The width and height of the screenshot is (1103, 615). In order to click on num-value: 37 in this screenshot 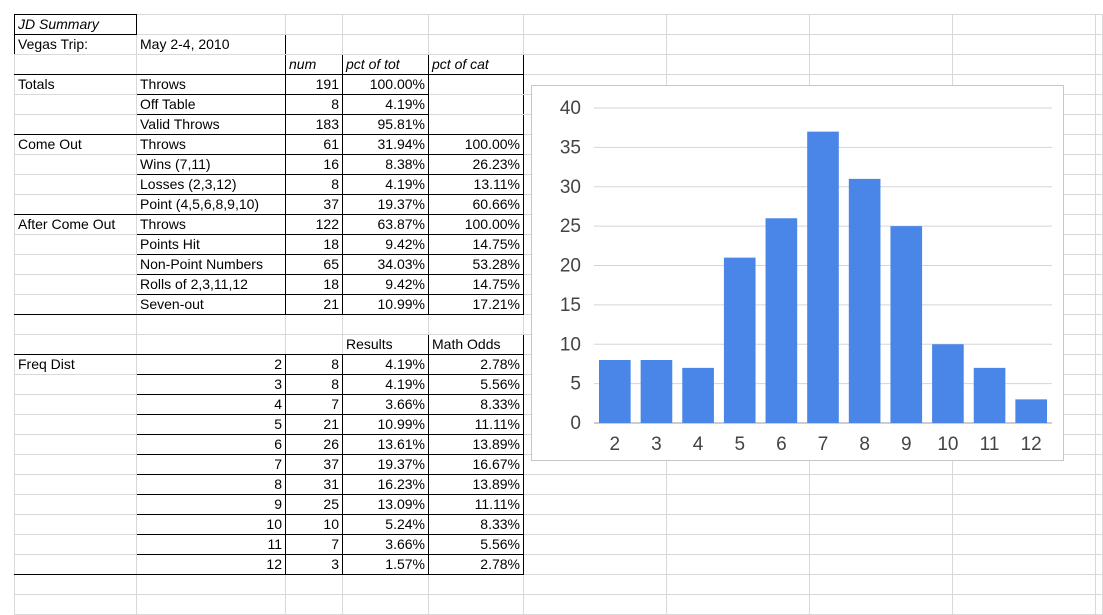, I will do `click(314, 204)`.